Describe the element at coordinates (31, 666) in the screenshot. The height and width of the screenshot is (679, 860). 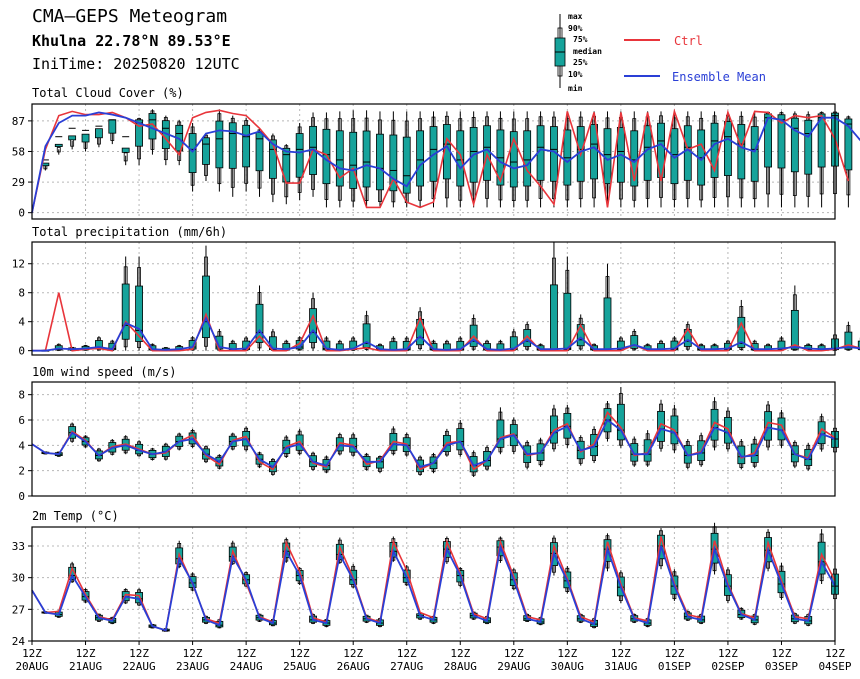
I see `x-tick-date: 20AUG` at that location.